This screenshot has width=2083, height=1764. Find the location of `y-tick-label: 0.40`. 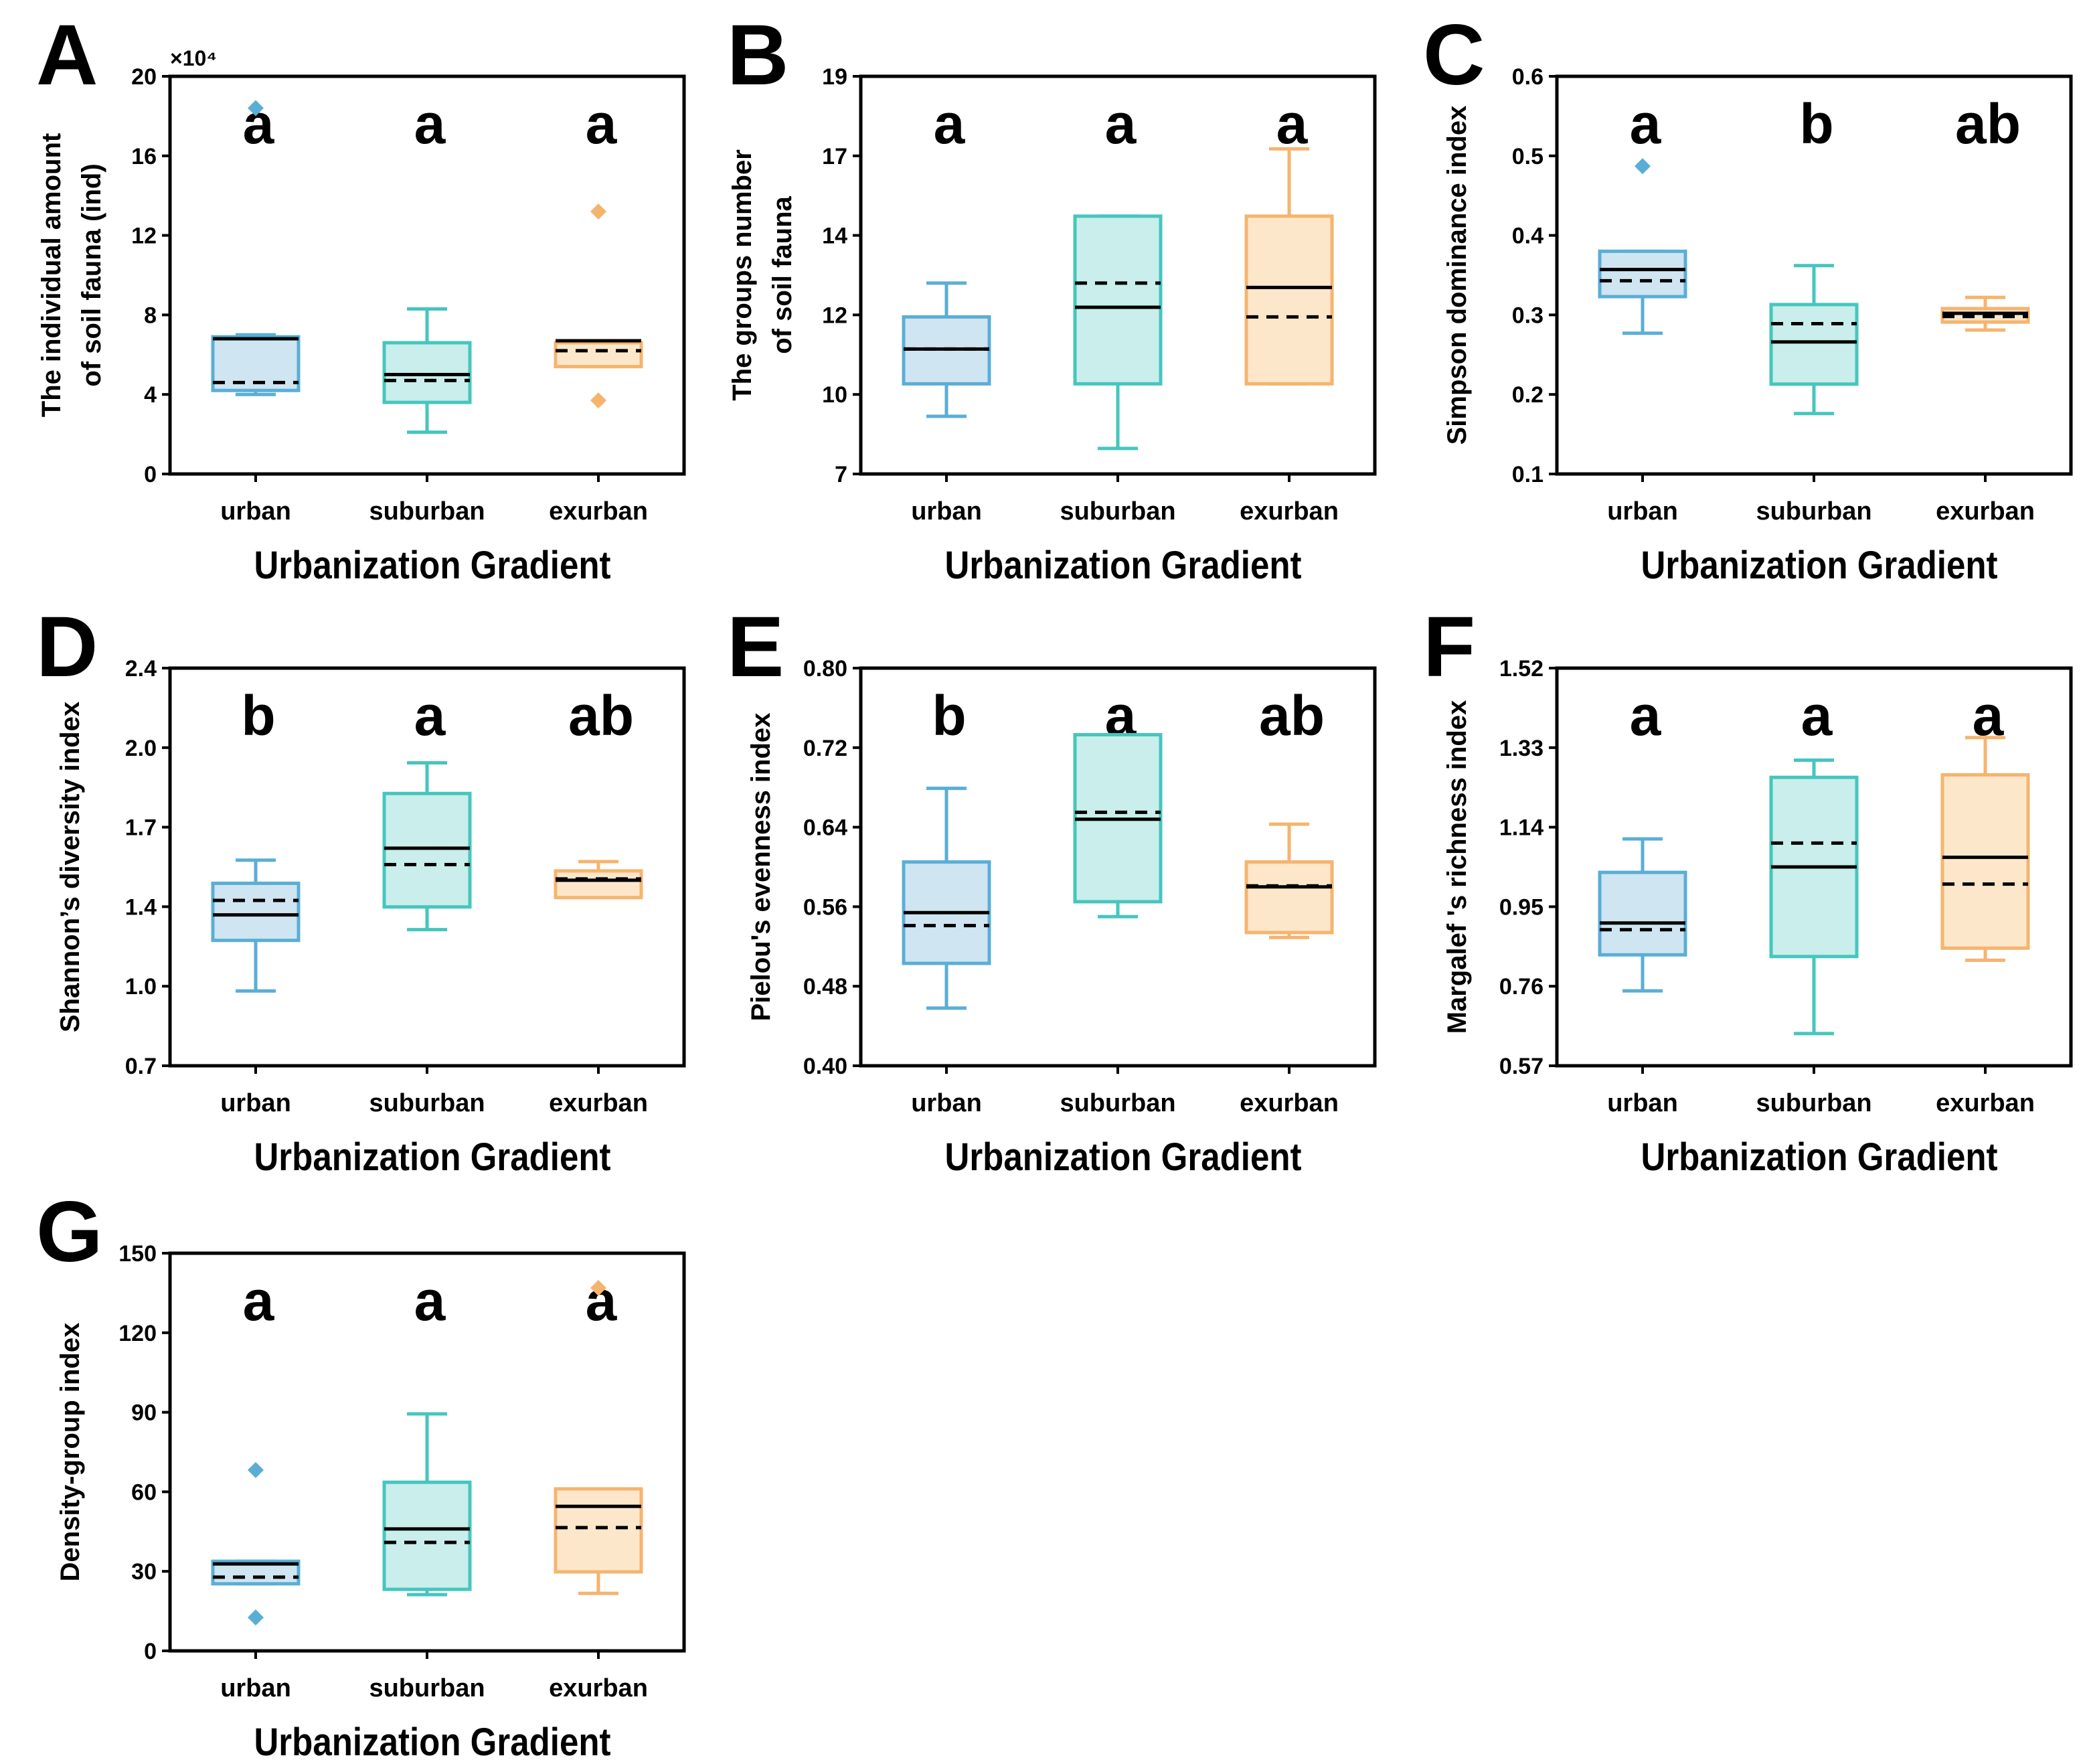

y-tick-label: 0.40 is located at coordinates (825, 1066).